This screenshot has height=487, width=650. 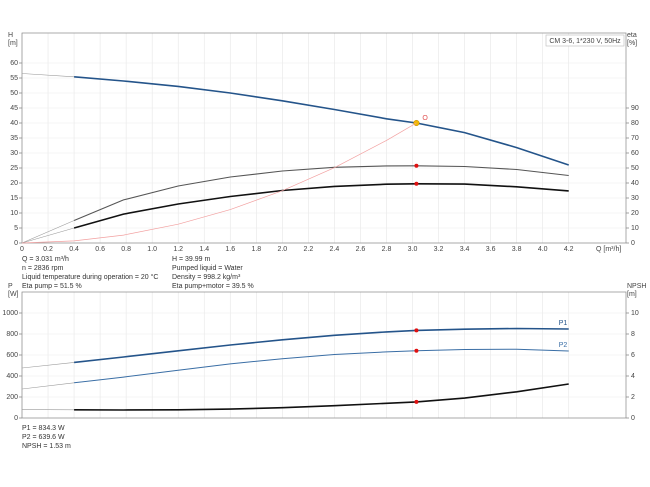 What do you see at coordinates (635, 183) in the screenshot?
I see `y2-tick-label: 40` at bounding box center [635, 183].